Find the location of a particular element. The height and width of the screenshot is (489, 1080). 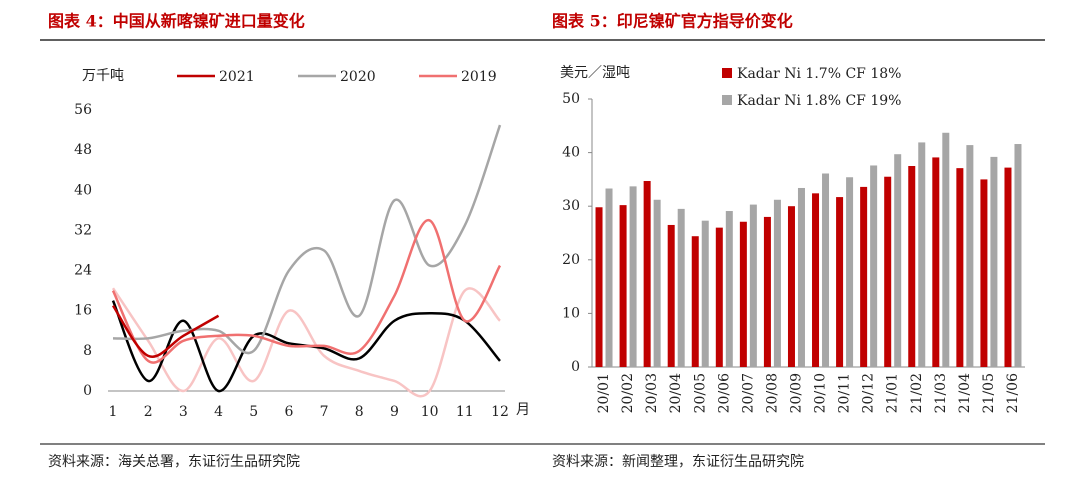

x-tick-label: 21/03 is located at coordinates (941, 393).